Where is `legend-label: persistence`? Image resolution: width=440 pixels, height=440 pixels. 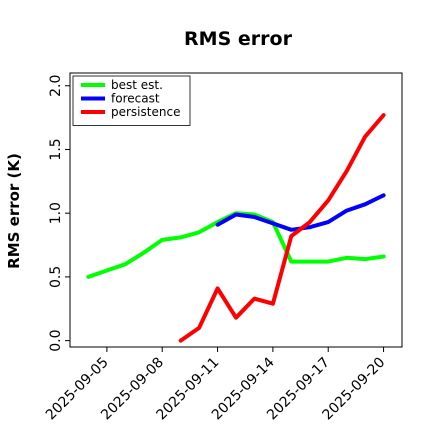 legend-label: persistence is located at coordinates (145, 112).